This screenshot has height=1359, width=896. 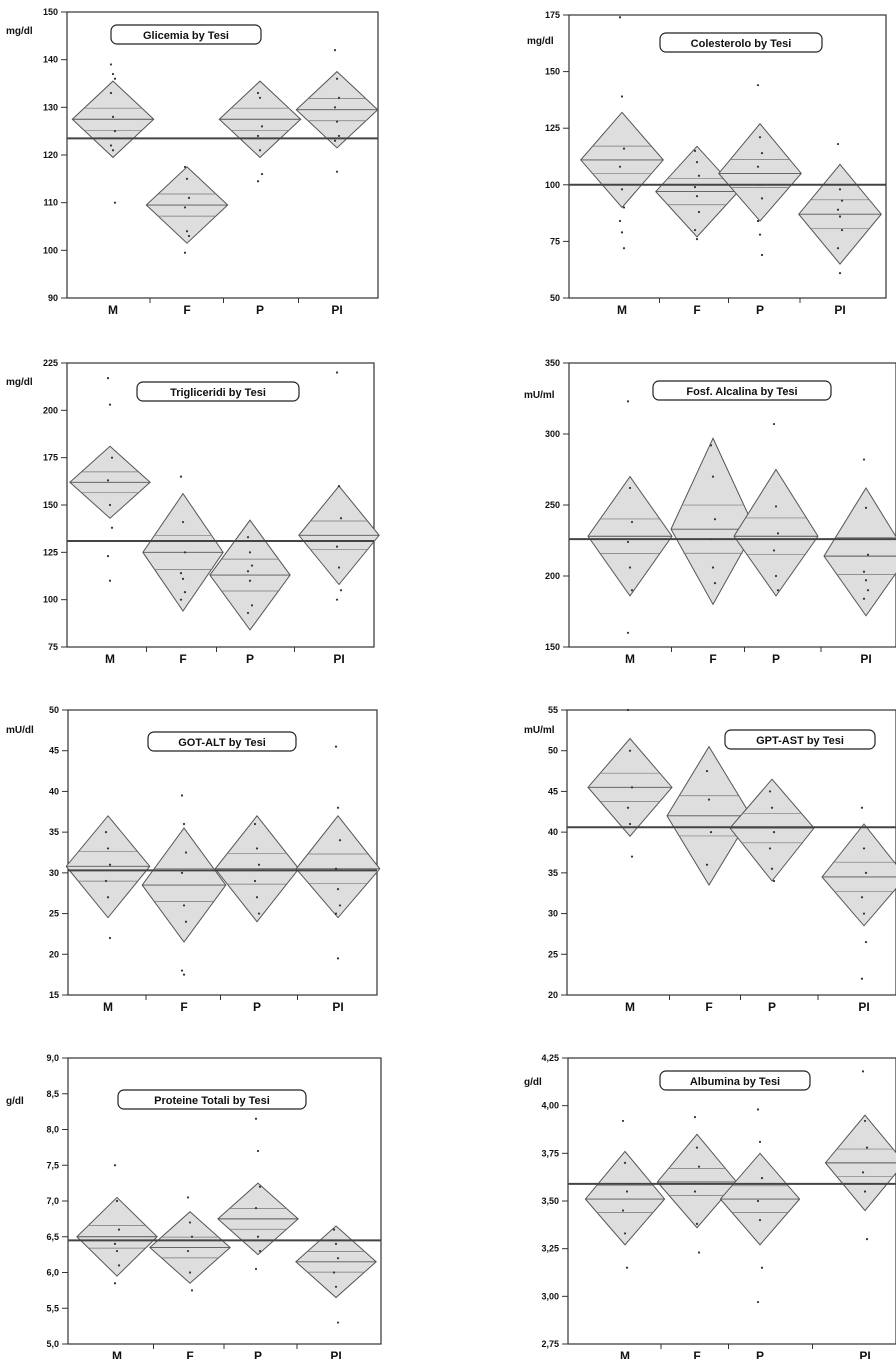 What do you see at coordinates (20, 730) in the screenshot?
I see `y-axis-label: mU/dl` at bounding box center [20, 730].